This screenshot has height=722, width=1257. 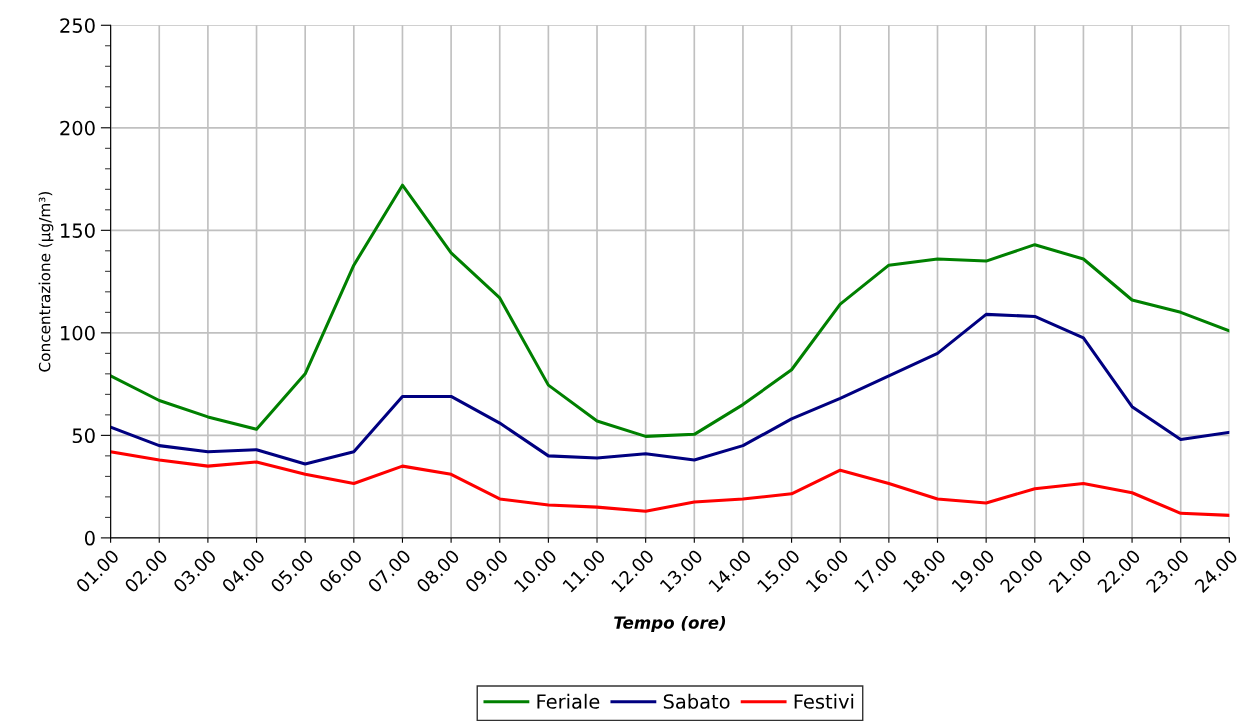 What do you see at coordinates (670, 483) in the screenshot?
I see `line-series` at bounding box center [670, 483].